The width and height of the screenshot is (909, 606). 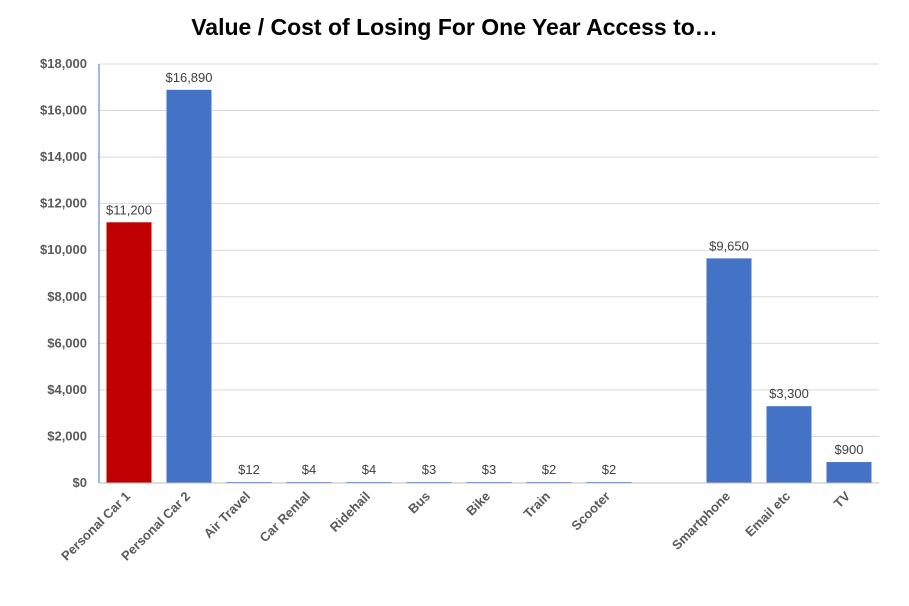 I want to click on x-tick-label: Train, so click(x=537, y=504).